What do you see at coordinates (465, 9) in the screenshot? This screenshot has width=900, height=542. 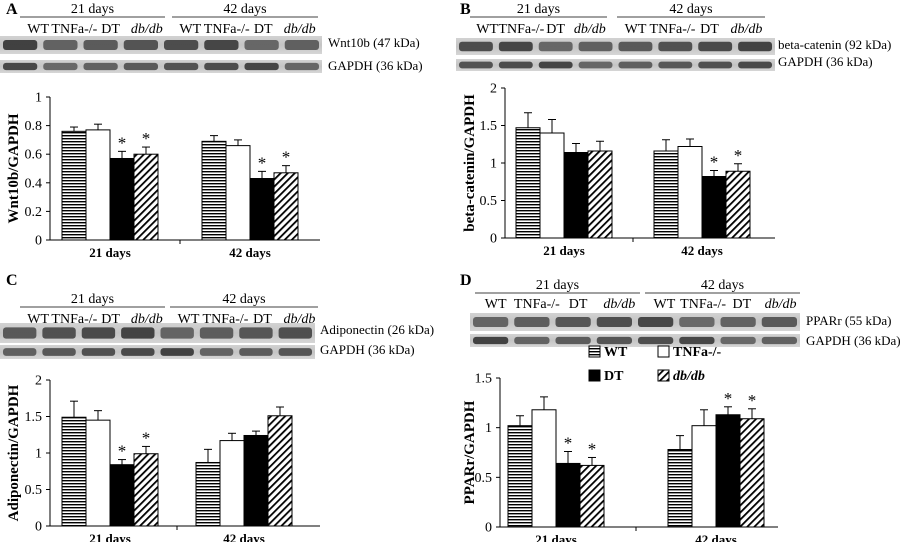 I see `panel-letter: B` at bounding box center [465, 9].